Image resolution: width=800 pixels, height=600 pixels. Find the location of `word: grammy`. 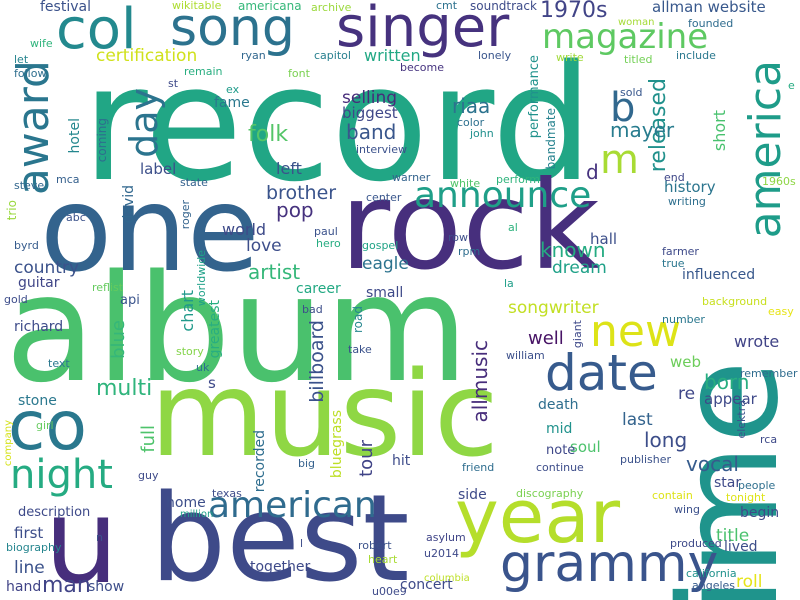

word: grammy is located at coordinates (609, 564).